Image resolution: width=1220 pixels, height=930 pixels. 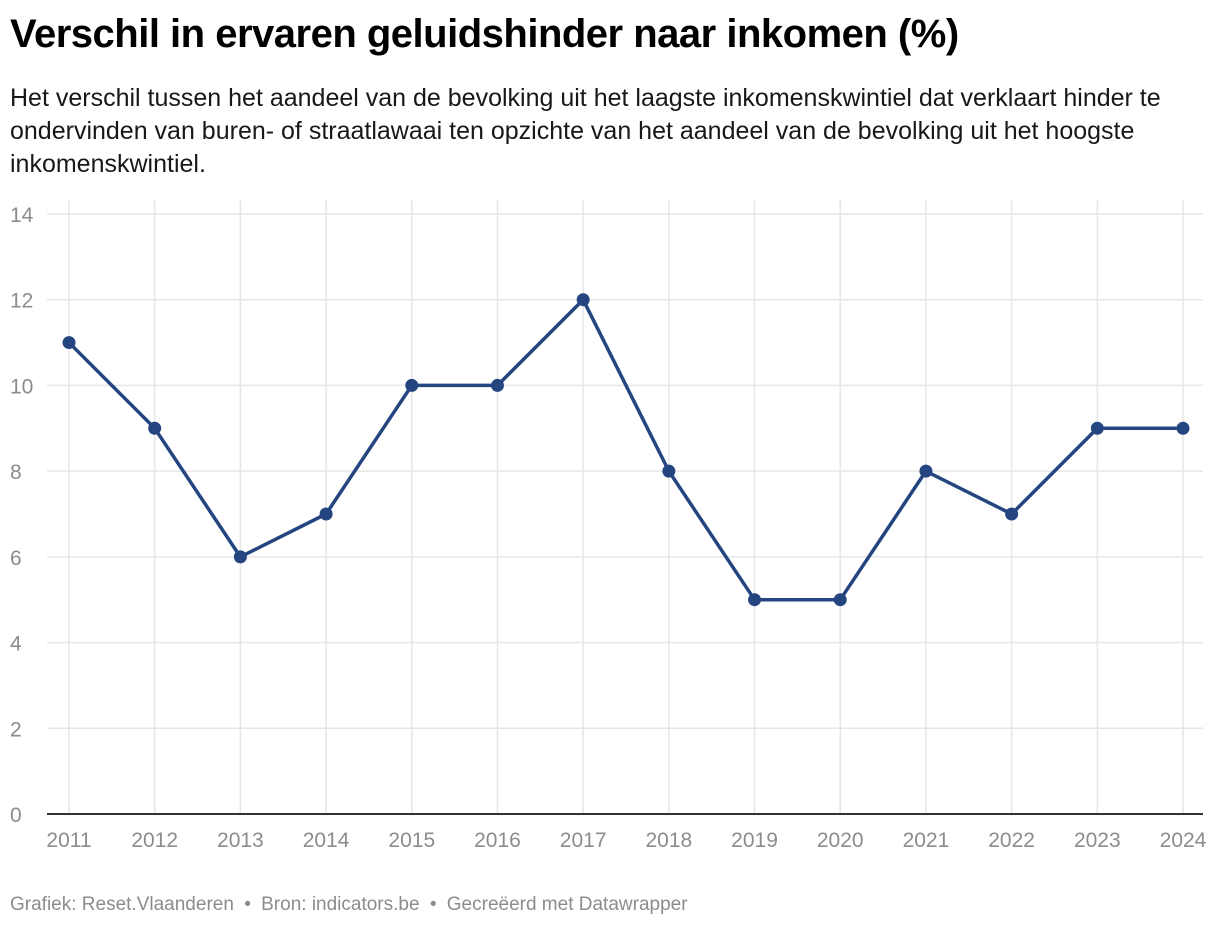 I want to click on x-tick-label: 2019, so click(x=754, y=840).